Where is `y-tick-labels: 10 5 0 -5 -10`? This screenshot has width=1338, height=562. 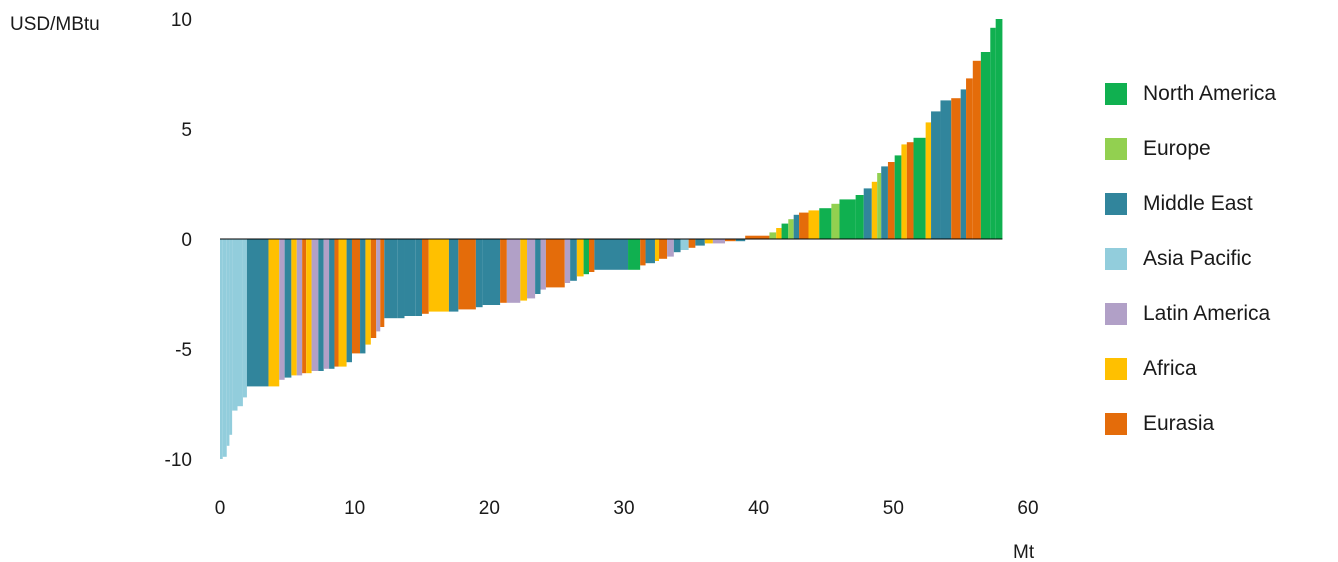
y-tick-labels: 10 5 0 -5 -10 is located at coordinates (178, 240).